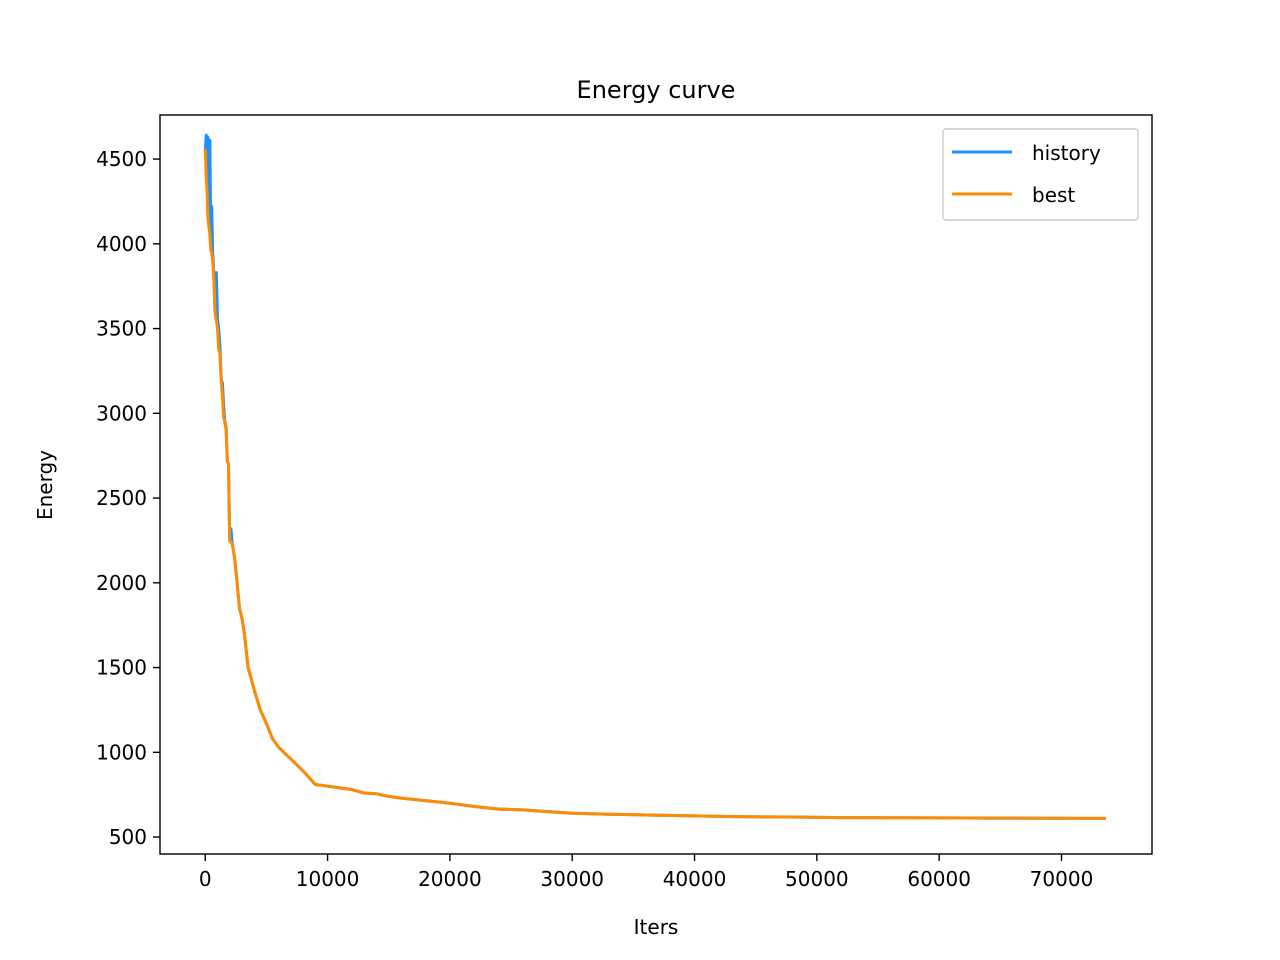 Image resolution: width=1280 pixels, height=960 pixels. I want to click on x-tick-label: 70000, so click(1062, 879).